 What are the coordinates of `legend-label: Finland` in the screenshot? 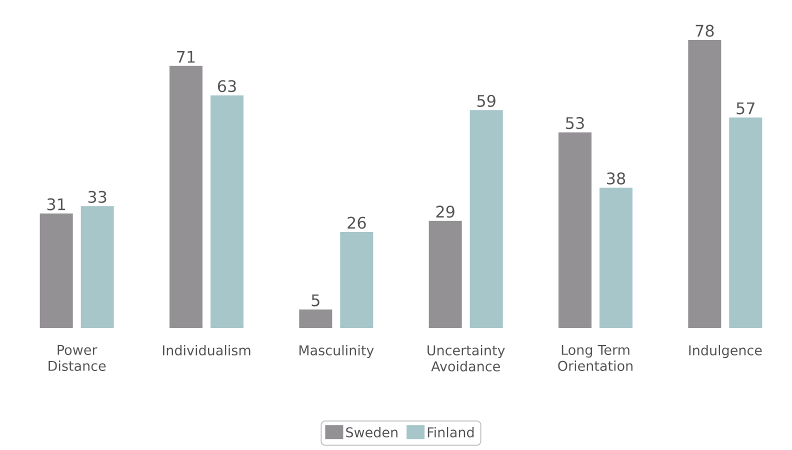 It's located at (451, 432).